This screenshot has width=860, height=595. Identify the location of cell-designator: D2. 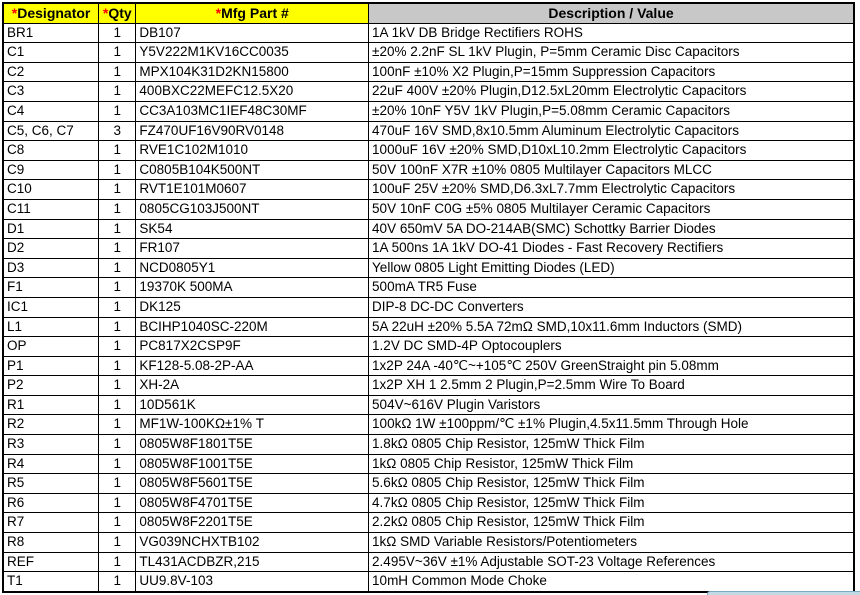
(51, 248).